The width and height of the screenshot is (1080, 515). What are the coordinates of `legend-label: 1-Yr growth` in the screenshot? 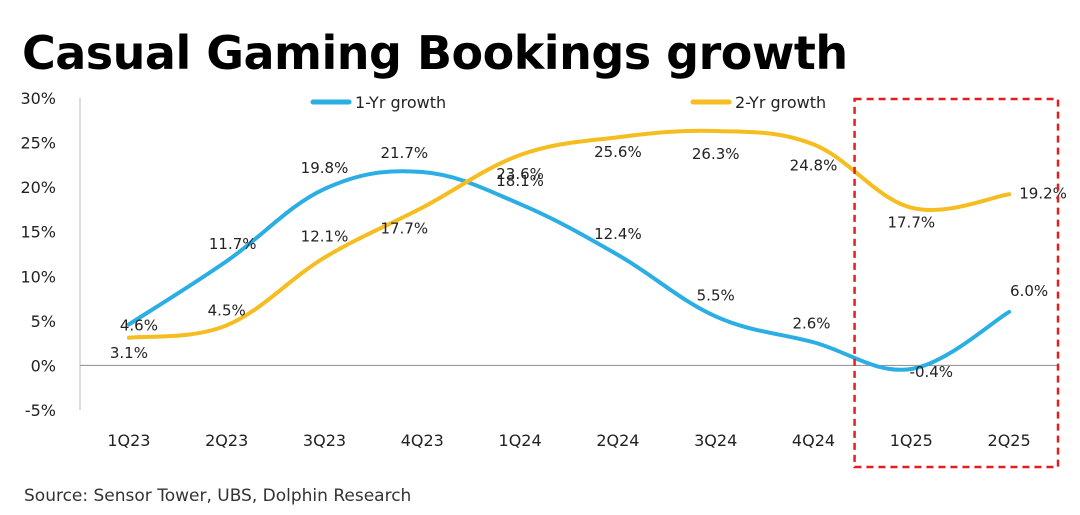 It's located at (400, 102).